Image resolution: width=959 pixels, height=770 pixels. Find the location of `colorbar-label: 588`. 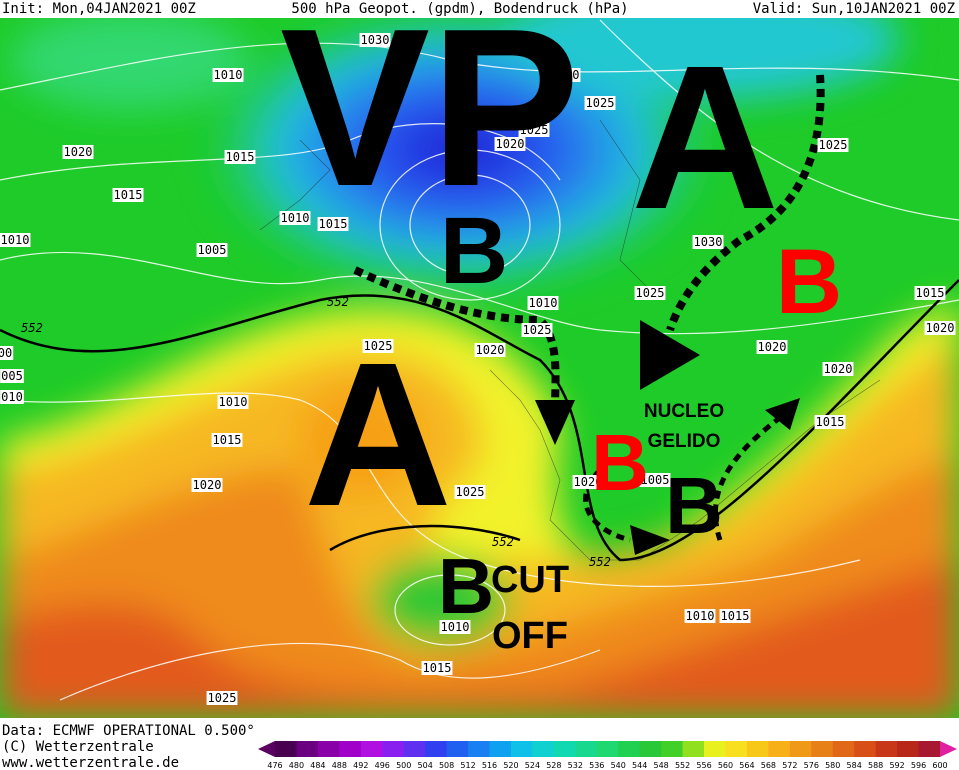

colorbar-label: 588 is located at coordinates (875, 765).